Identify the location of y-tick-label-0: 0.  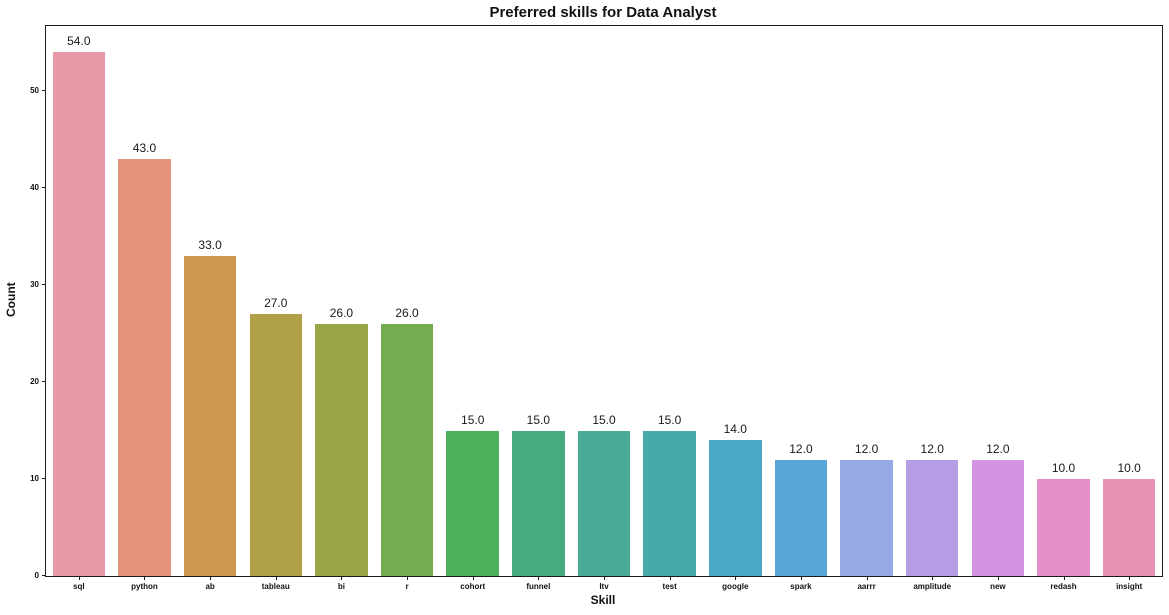
(36, 575).